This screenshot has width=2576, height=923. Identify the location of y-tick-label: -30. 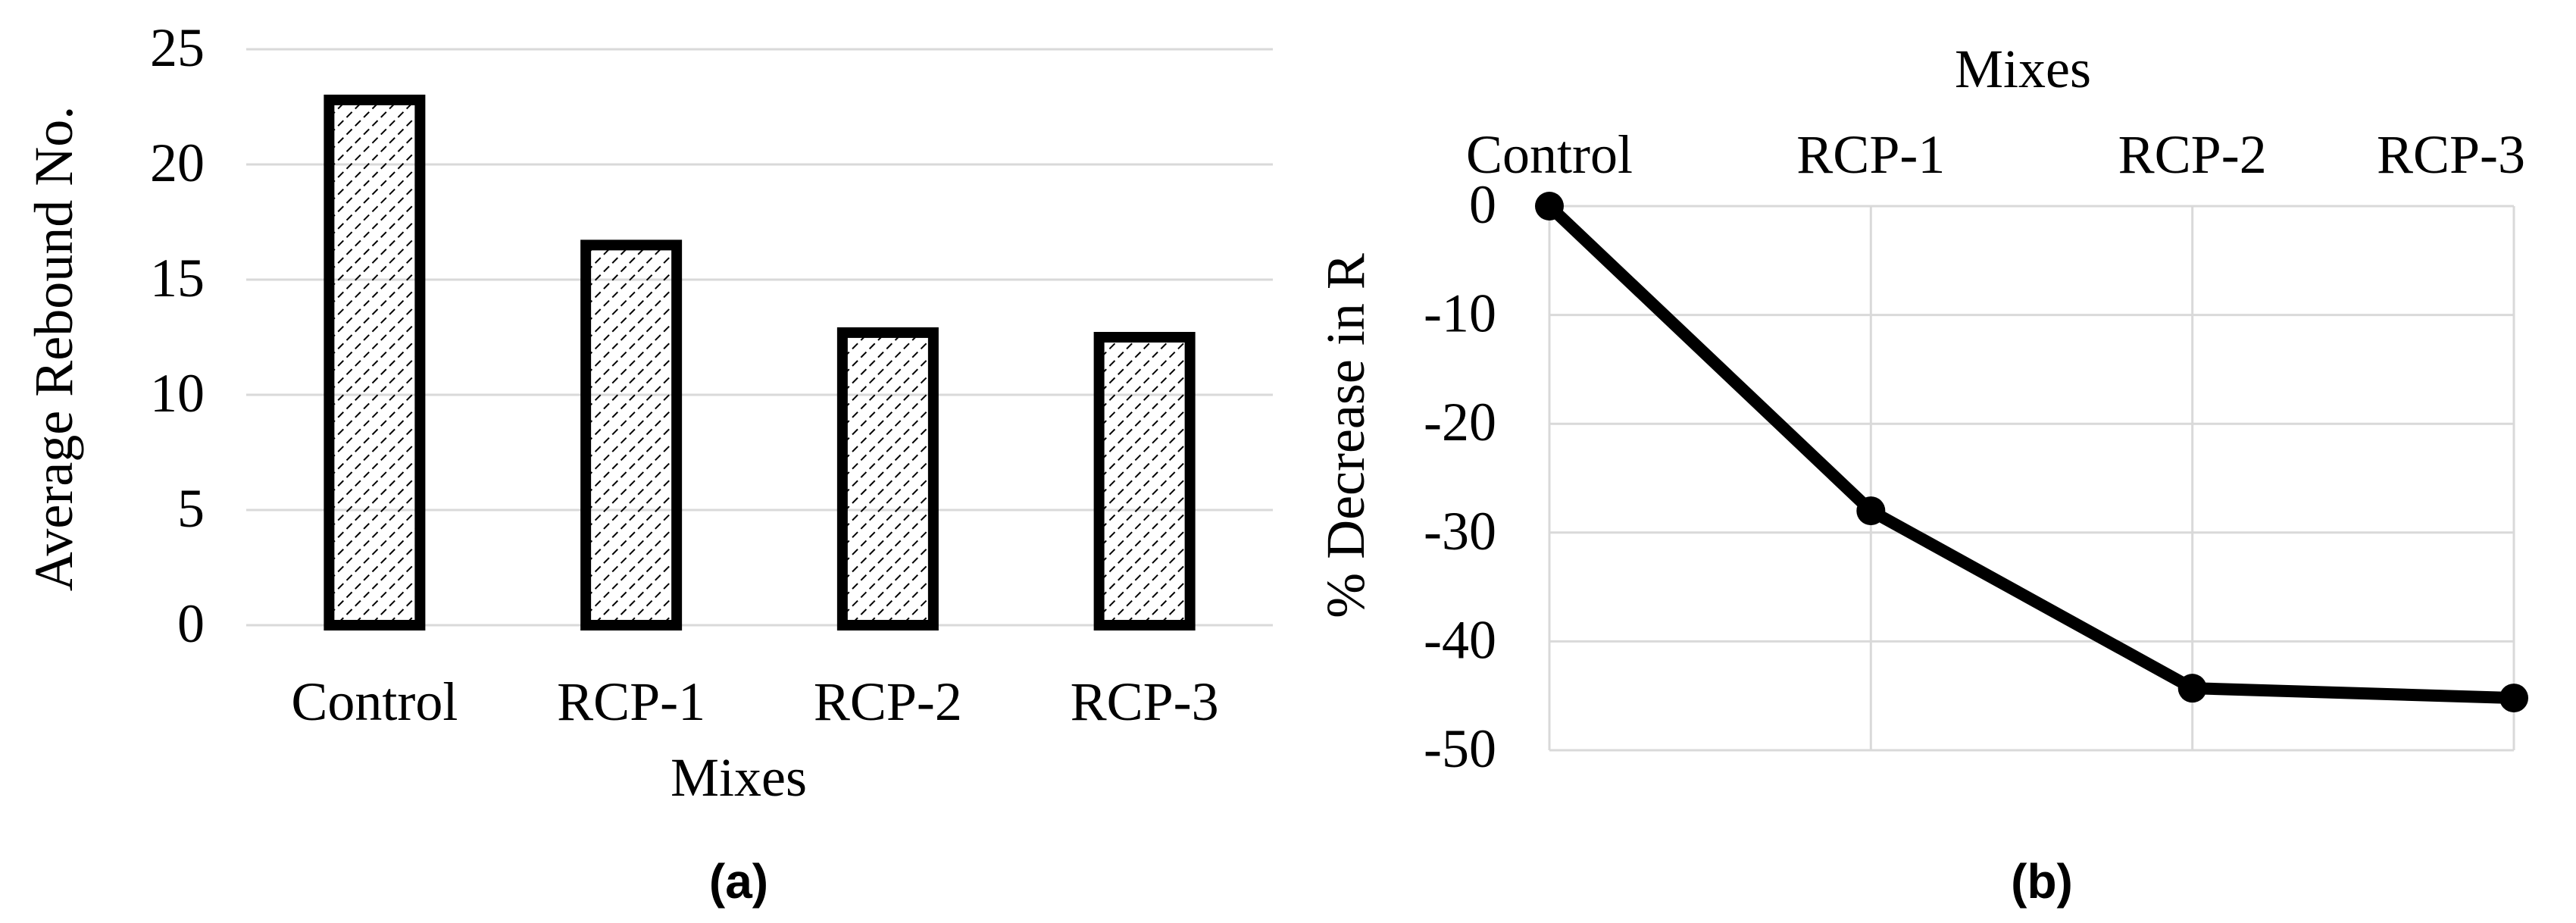
(1460, 531).